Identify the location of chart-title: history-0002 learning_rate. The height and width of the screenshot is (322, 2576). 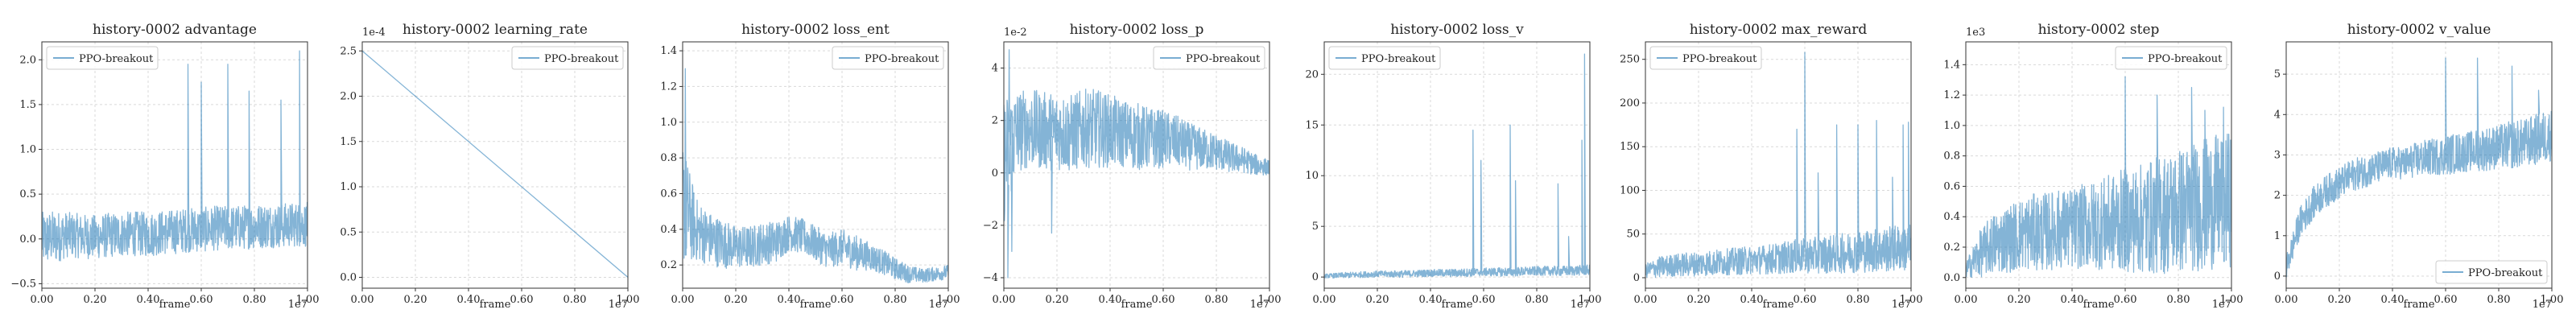
(495, 30).